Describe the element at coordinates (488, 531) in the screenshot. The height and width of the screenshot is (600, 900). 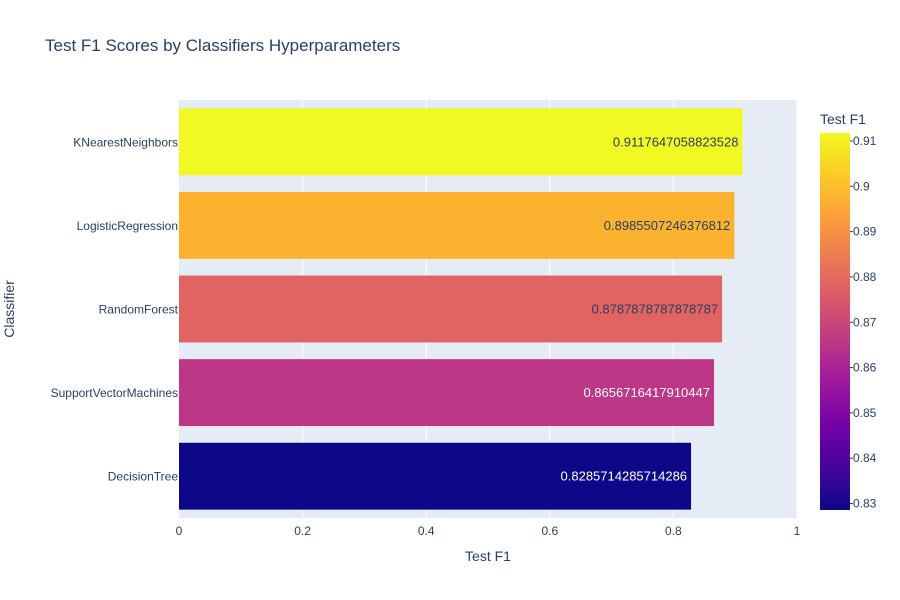
I see `x-axis-ticks: 0 0.2 0.4 0.6 0.8 1` at that location.